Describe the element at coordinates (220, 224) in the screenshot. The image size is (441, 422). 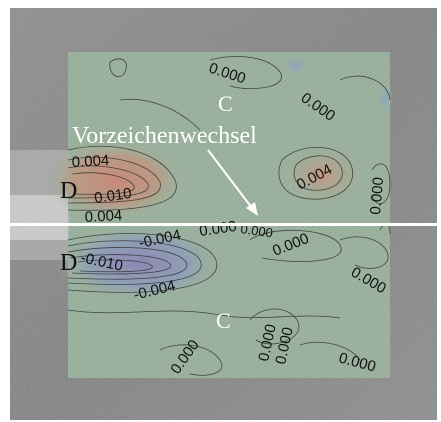
I see `separator-line` at that location.